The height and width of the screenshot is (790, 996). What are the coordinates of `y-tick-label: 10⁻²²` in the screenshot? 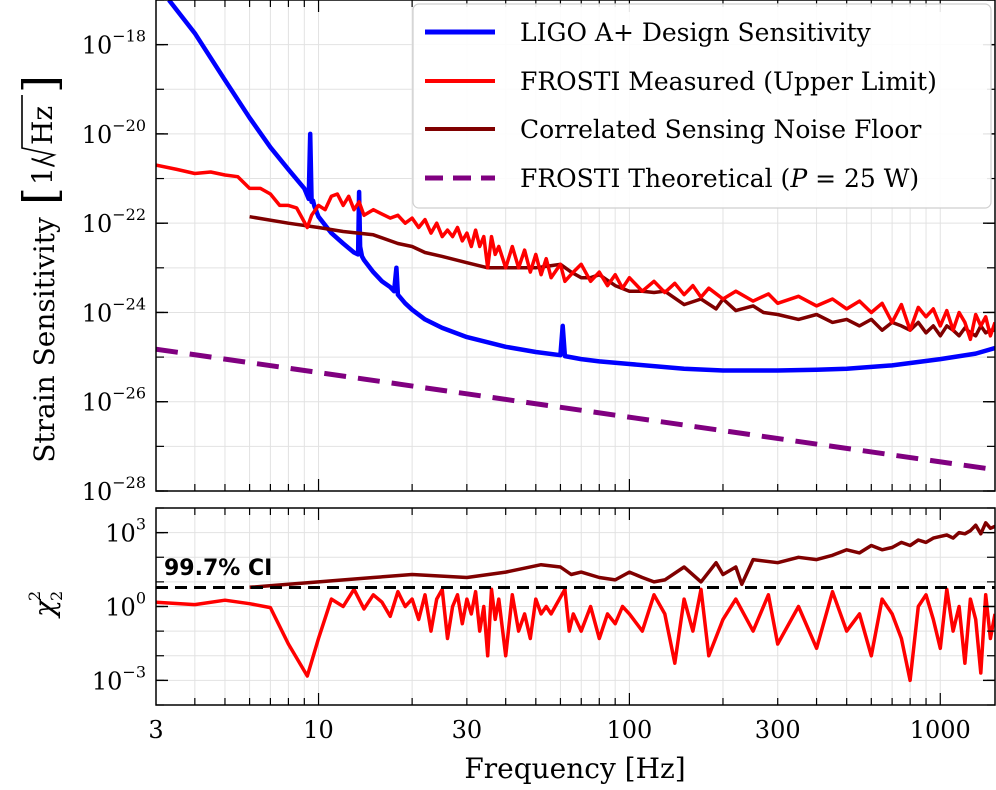 It's located at (114, 221).